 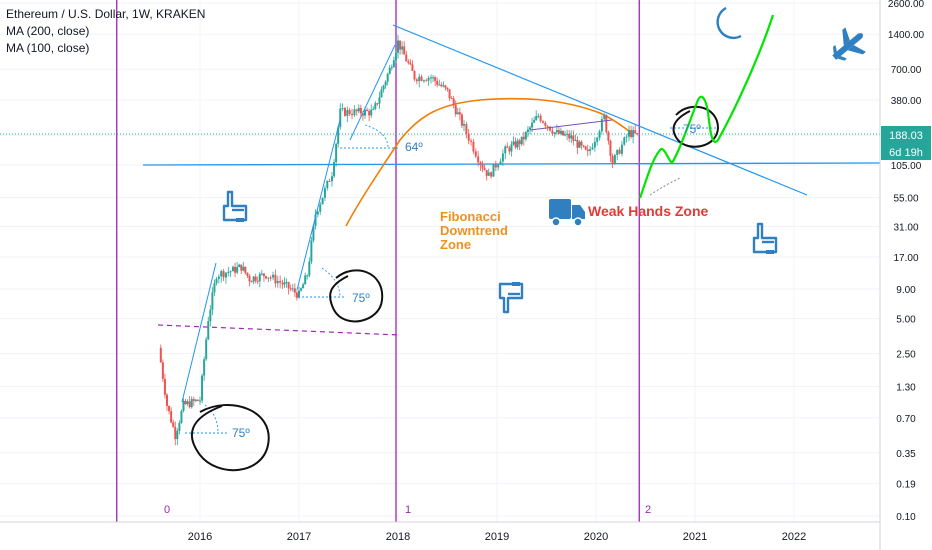 I want to click on legend-ma100: MA (100, close), so click(x=48, y=48).